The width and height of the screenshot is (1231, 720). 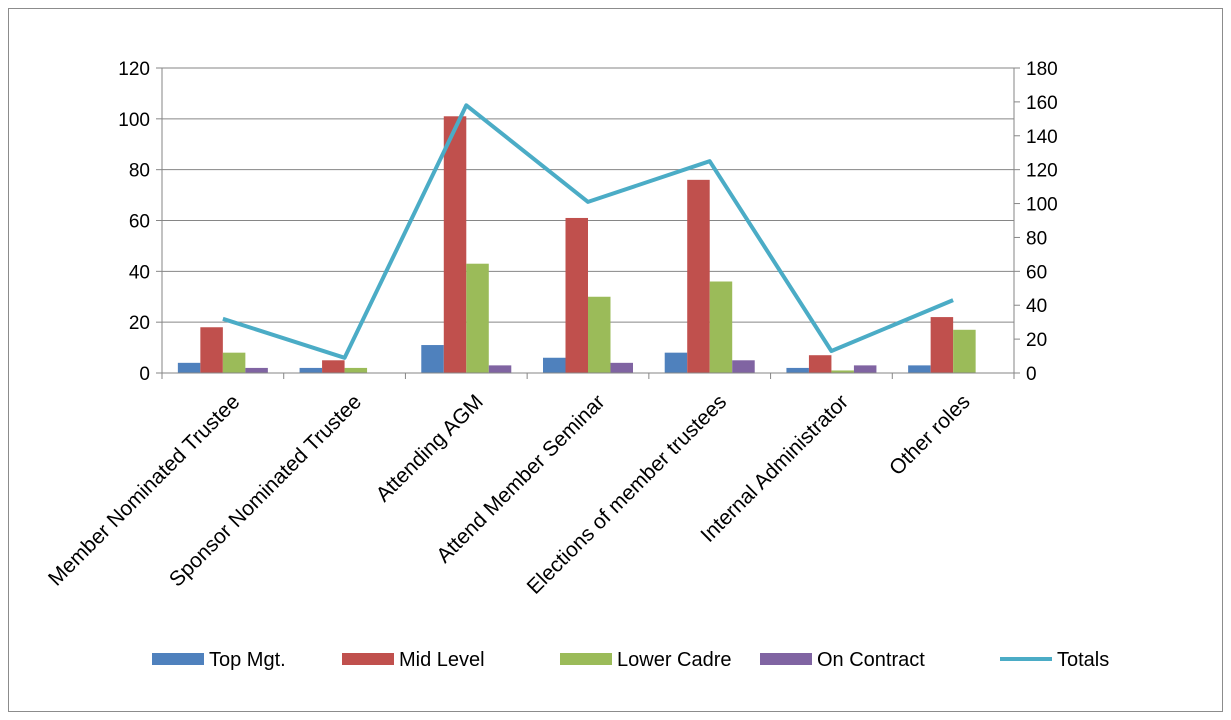 What do you see at coordinates (144, 490) in the screenshot?
I see `category-label: Member Nominated Trustee` at bounding box center [144, 490].